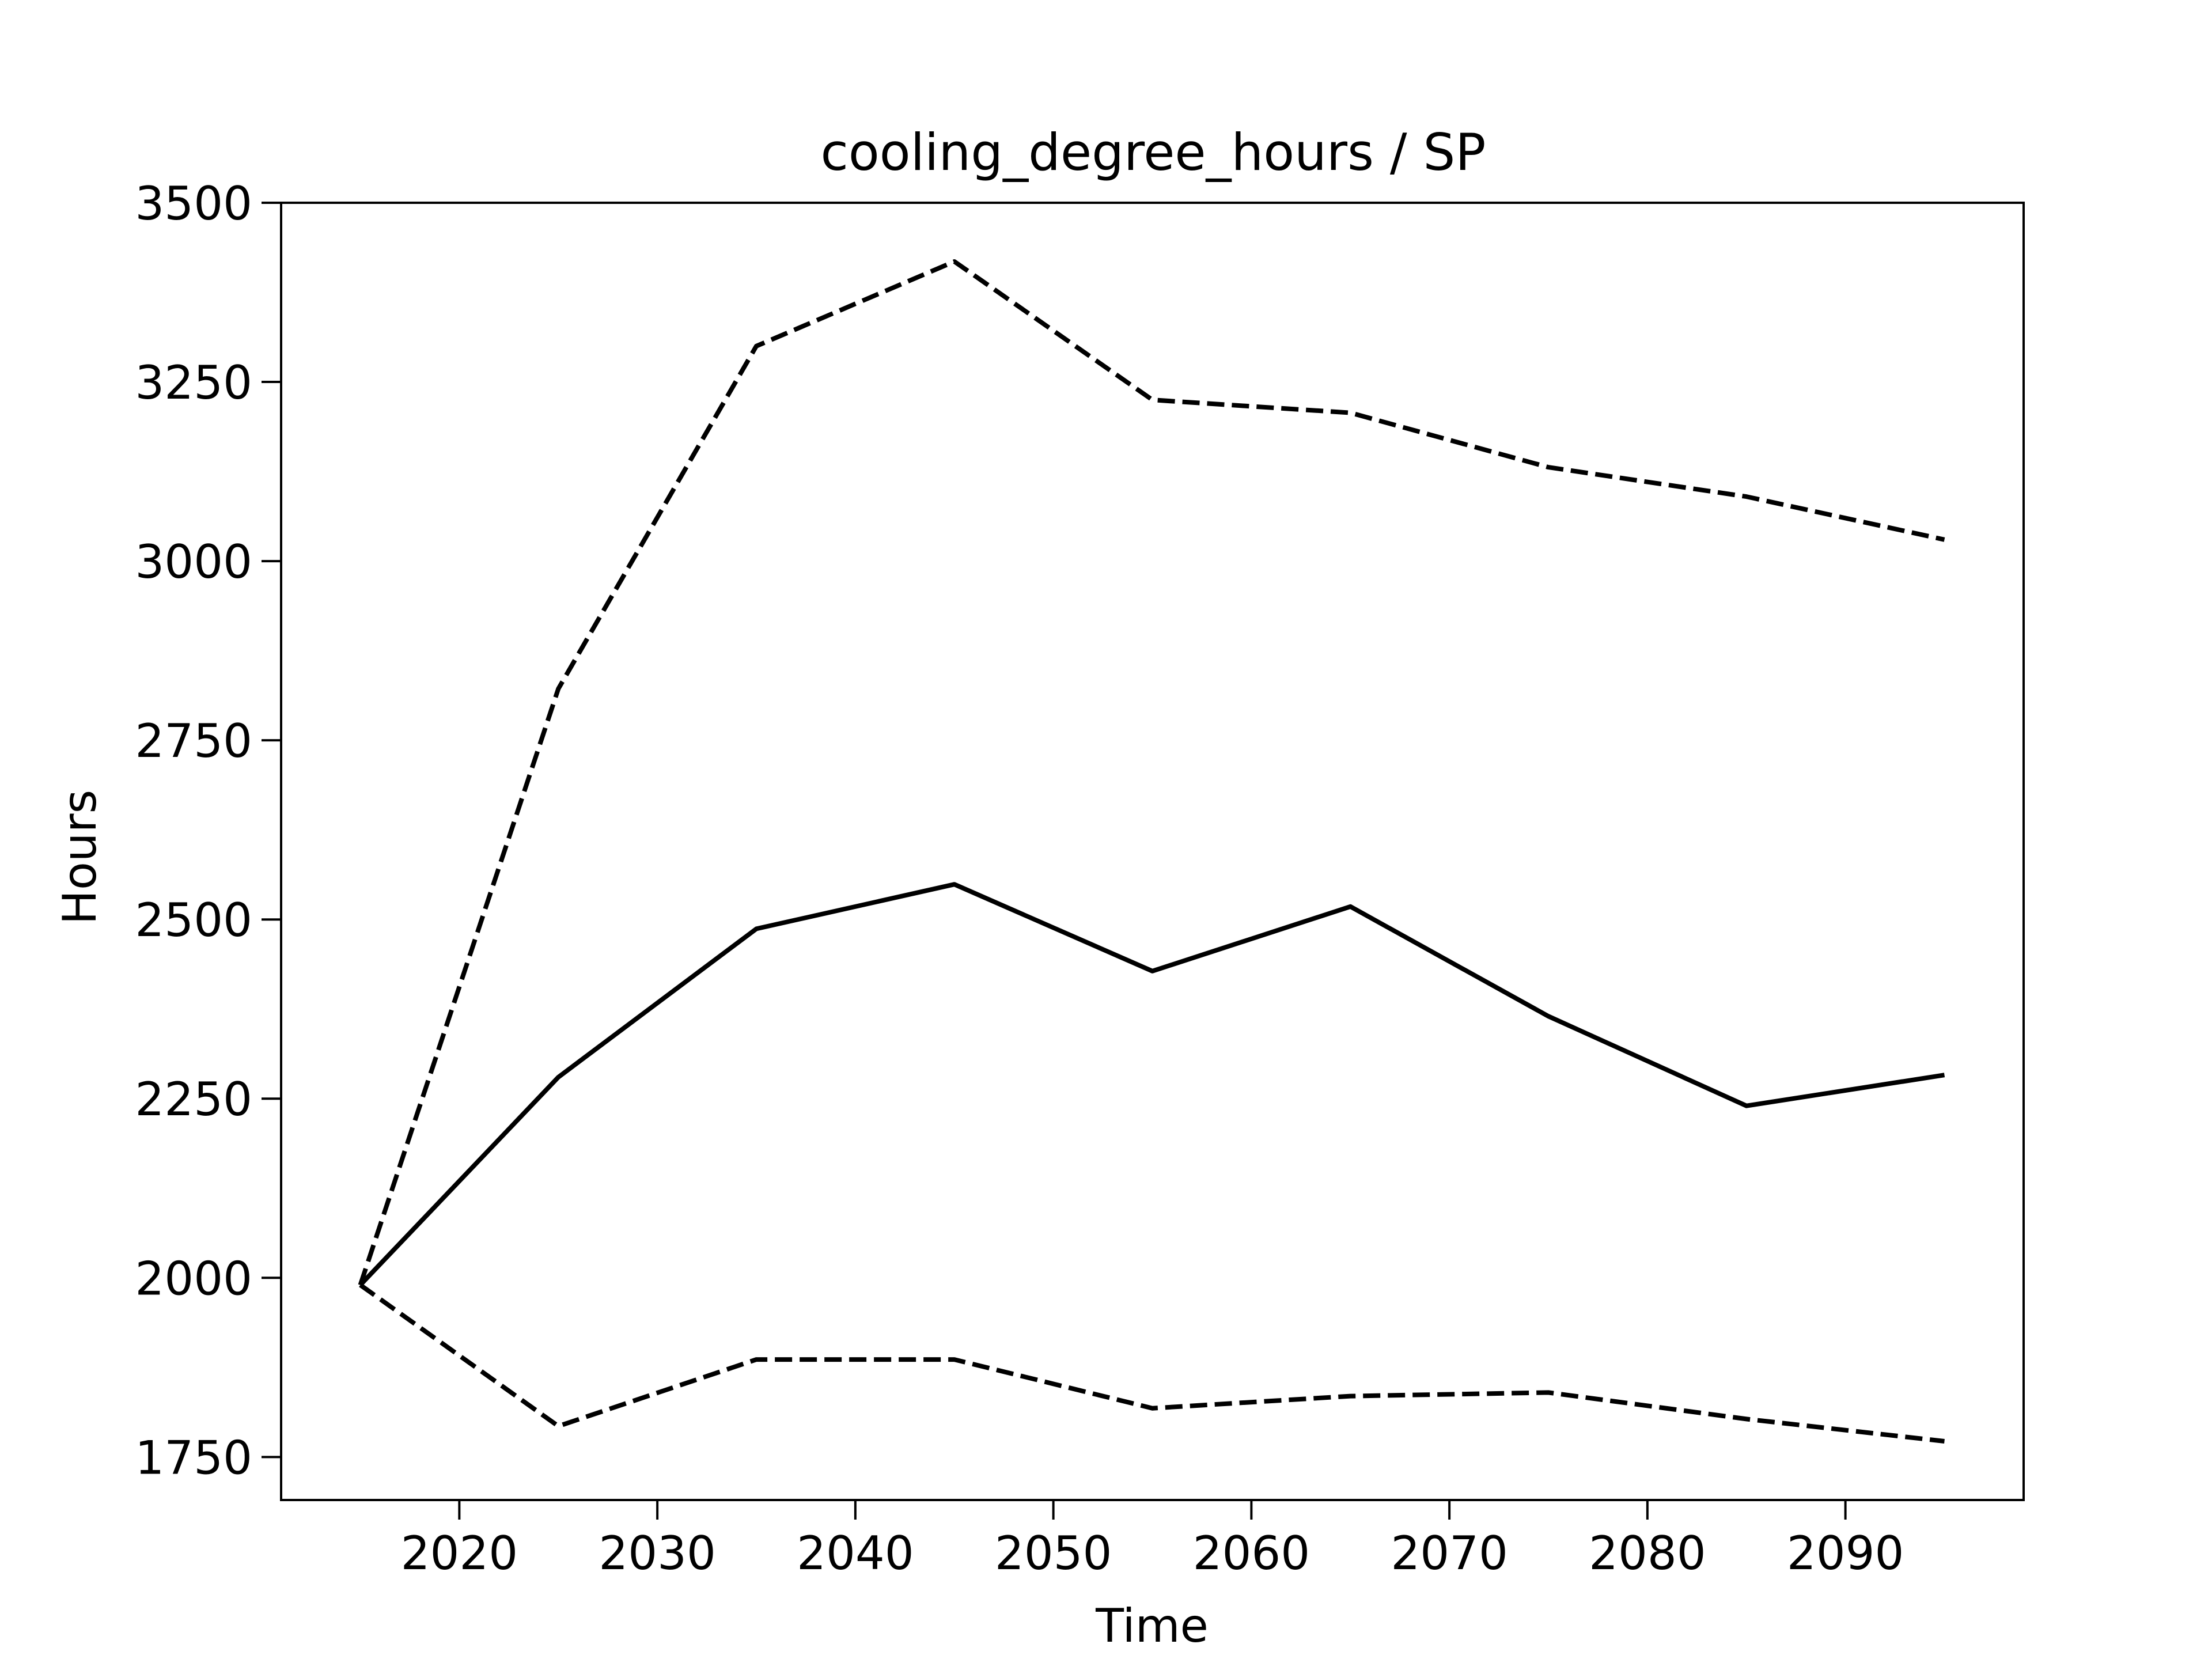 Image resolution: width=2212 pixels, height=1659 pixels. Describe the element at coordinates (193, 741) in the screenshot. I see `y-tick-label: 2750` at that location.